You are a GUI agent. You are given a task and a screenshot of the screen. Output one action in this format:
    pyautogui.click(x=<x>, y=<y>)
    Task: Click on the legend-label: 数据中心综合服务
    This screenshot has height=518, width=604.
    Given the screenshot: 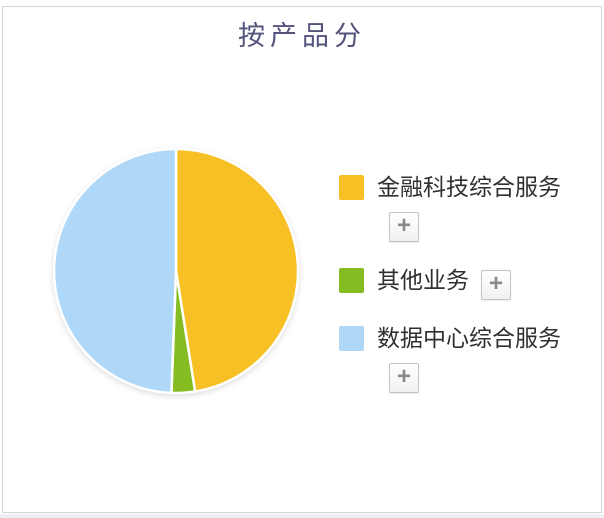 What is the action you would take?
    pyautogui.click(x=469, y=338)
    